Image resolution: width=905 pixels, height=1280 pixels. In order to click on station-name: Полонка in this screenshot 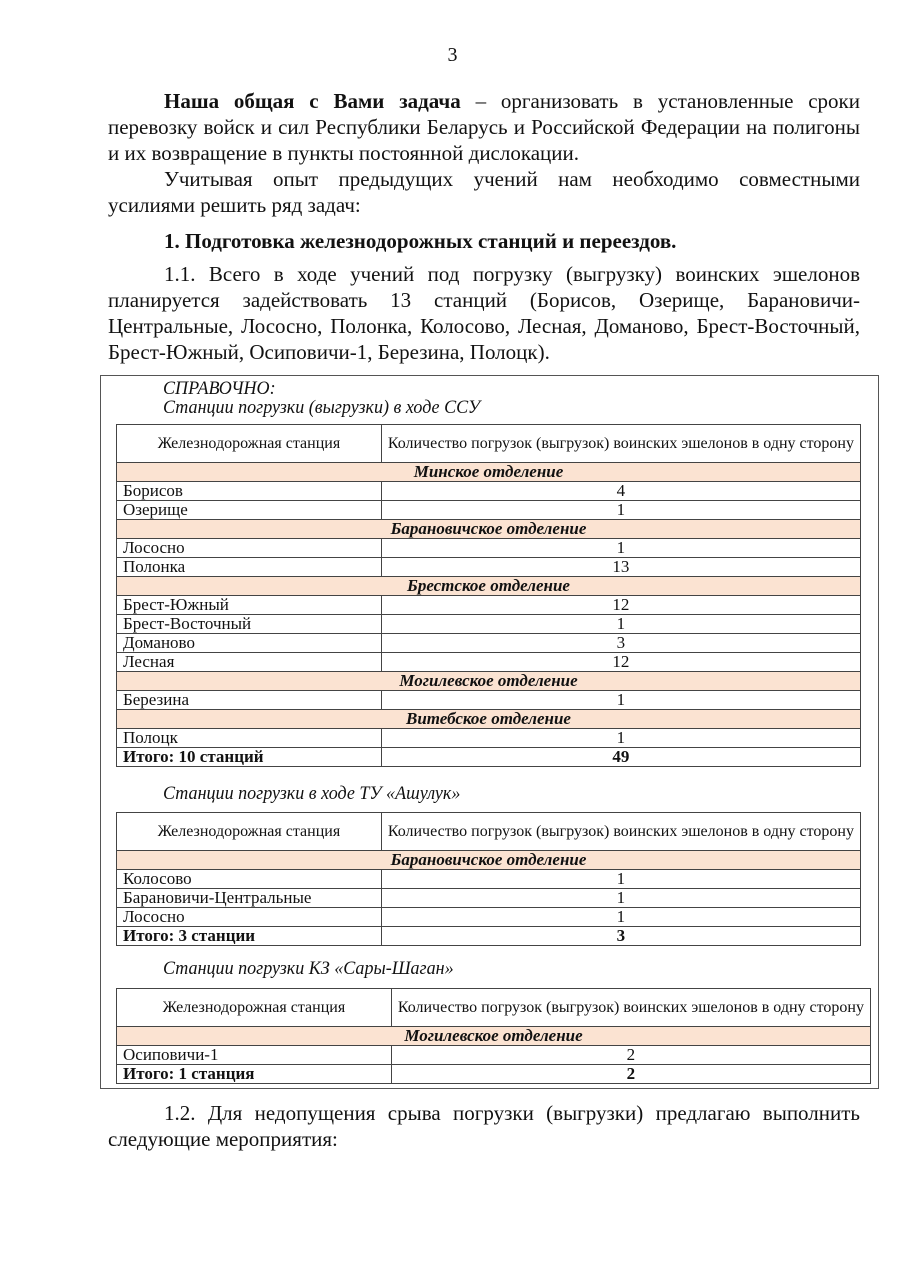, I will do `click(249, 567)`.